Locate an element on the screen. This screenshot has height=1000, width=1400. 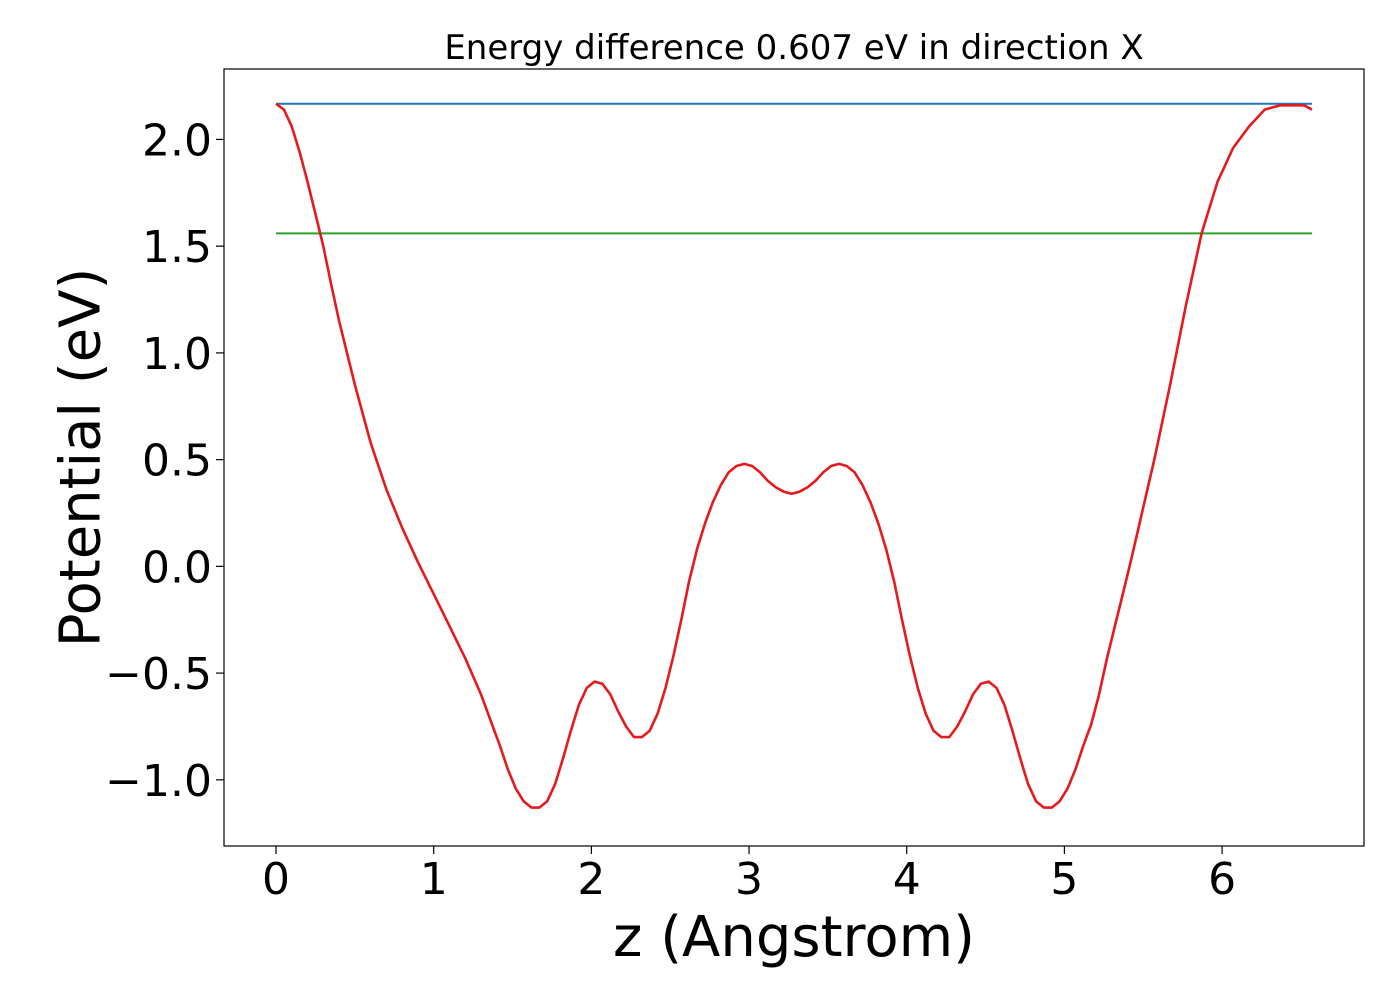
y-axis: −1.0 −0.5 0.0 0.5 1.0 1.5 2.0 is located at coordinates (164, 461).